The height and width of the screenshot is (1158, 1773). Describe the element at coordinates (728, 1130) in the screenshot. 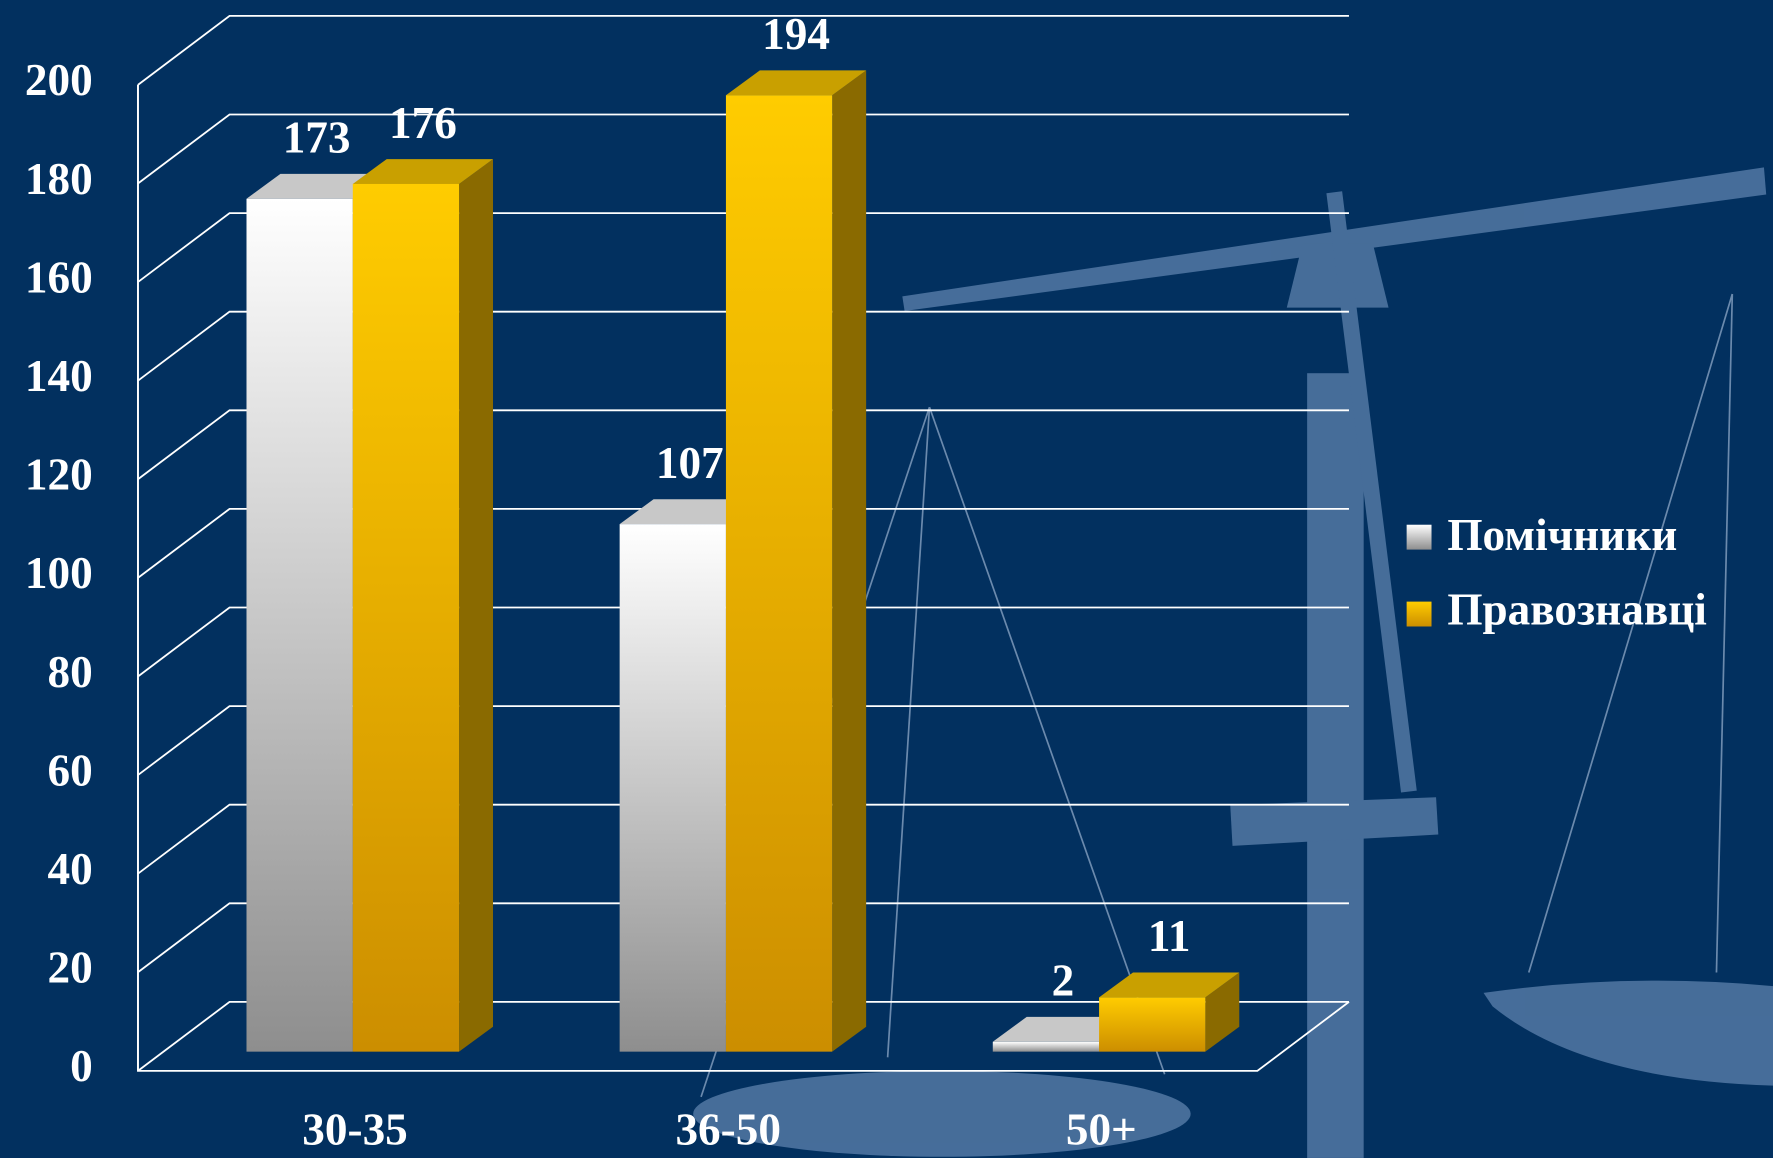

I see `x-tick-label: 36-50` at that location.